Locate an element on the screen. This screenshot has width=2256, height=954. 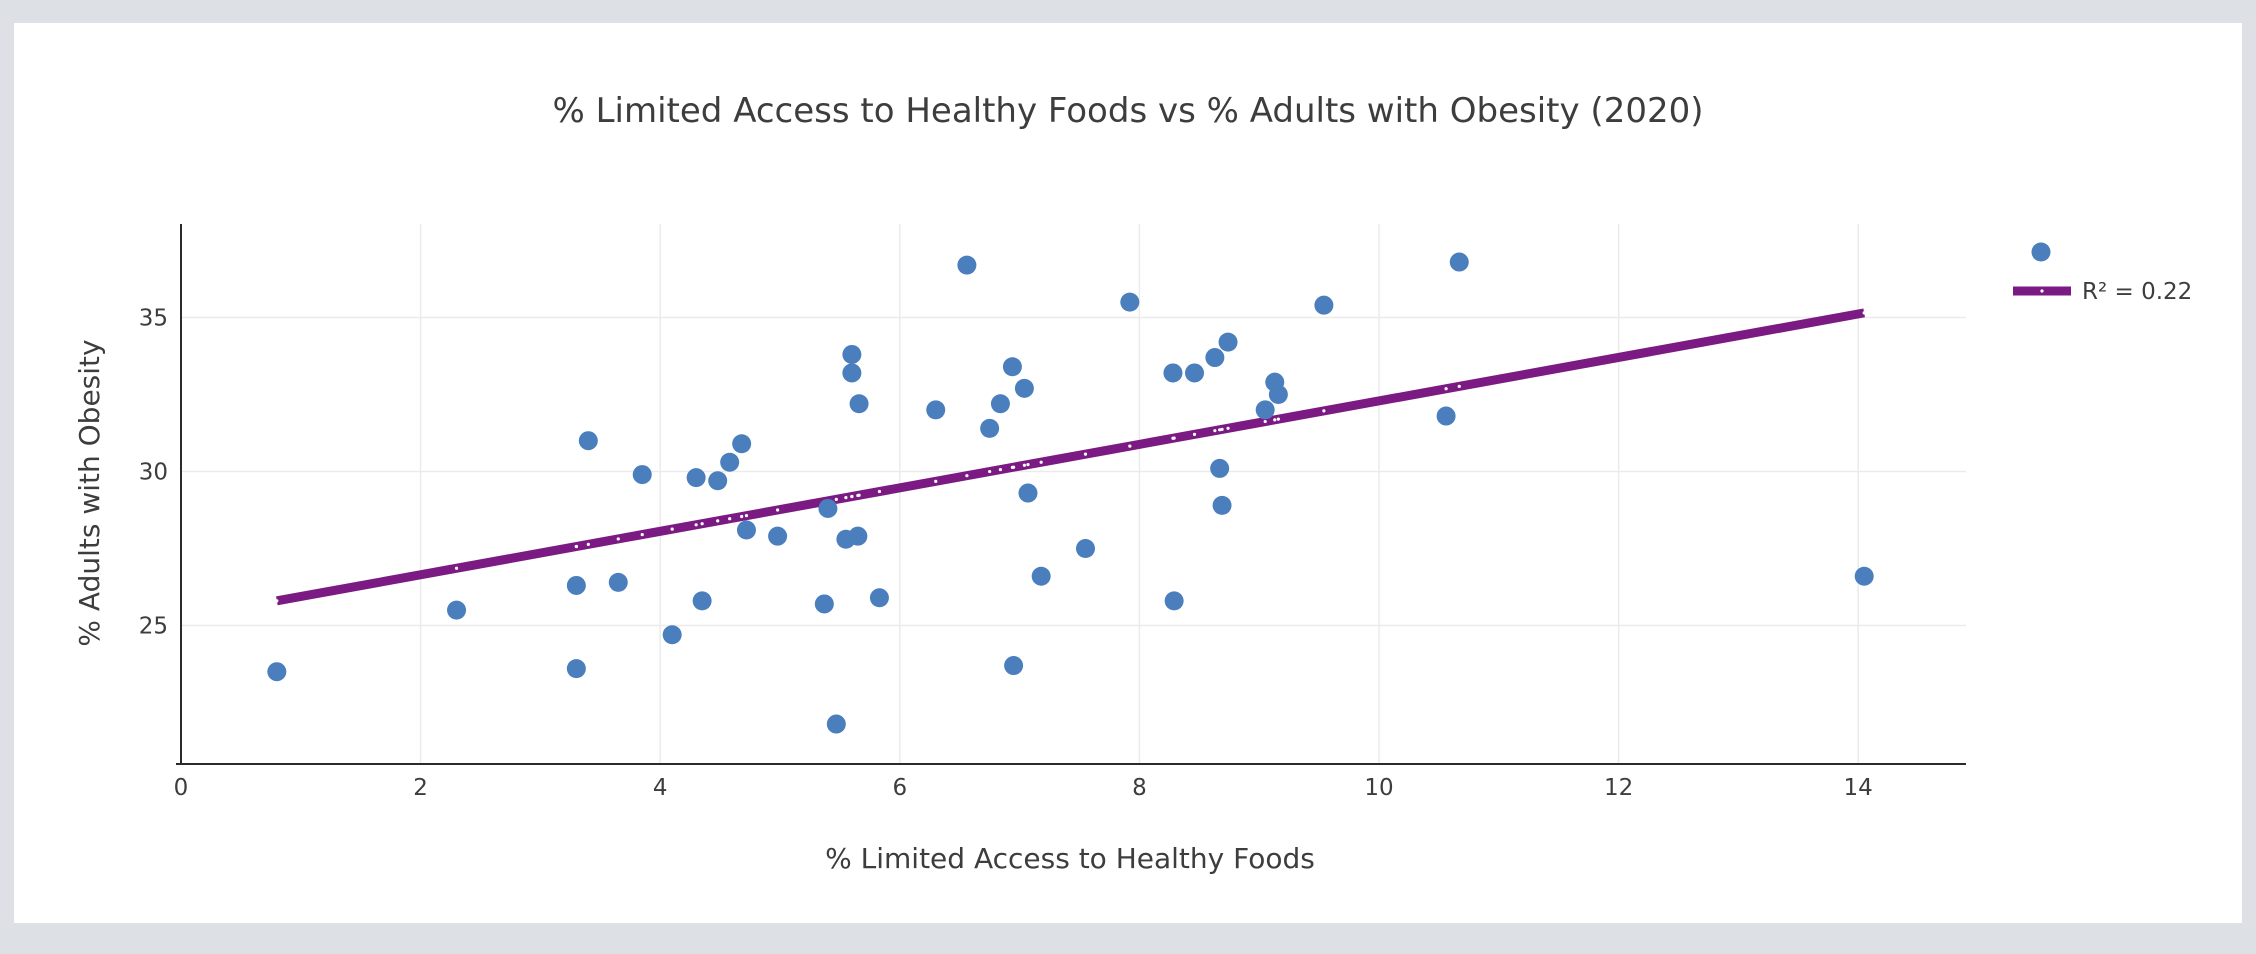
legend: R² = 0.22 is located at coordinates (2102, 274).